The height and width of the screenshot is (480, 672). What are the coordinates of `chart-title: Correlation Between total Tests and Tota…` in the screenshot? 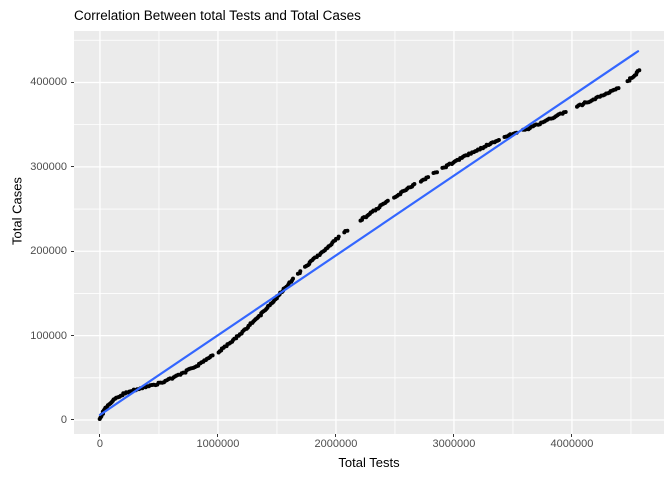 It's located at (217, 15).